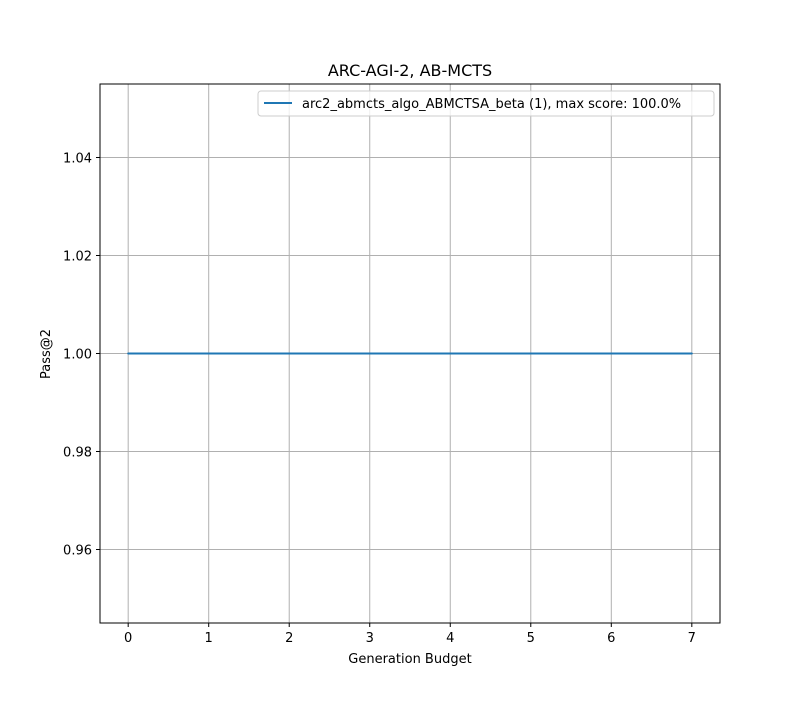 The height and width of the screenshot is (704, 800). Describe the element at coordinates (692, 638) in the screenshot. I see `x-tick-label: 7` at that location.